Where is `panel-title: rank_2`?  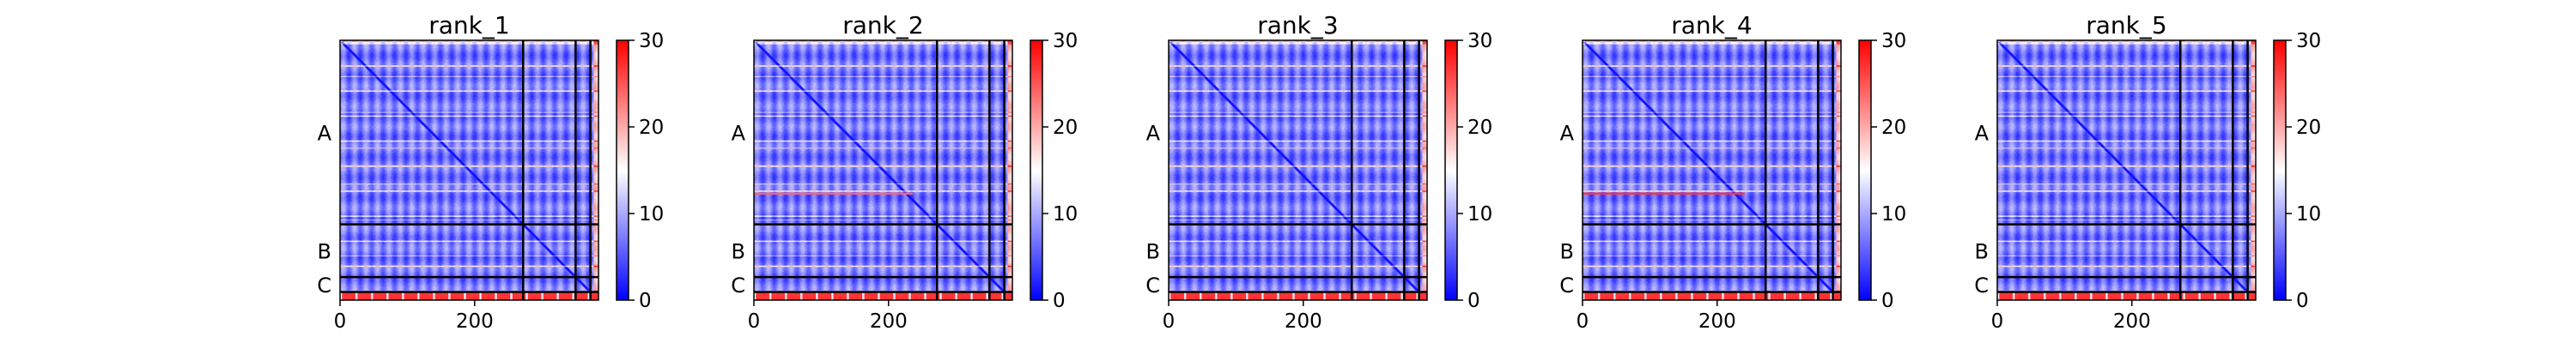 panel-title: rank_2 is located at coordinates (882, 25).